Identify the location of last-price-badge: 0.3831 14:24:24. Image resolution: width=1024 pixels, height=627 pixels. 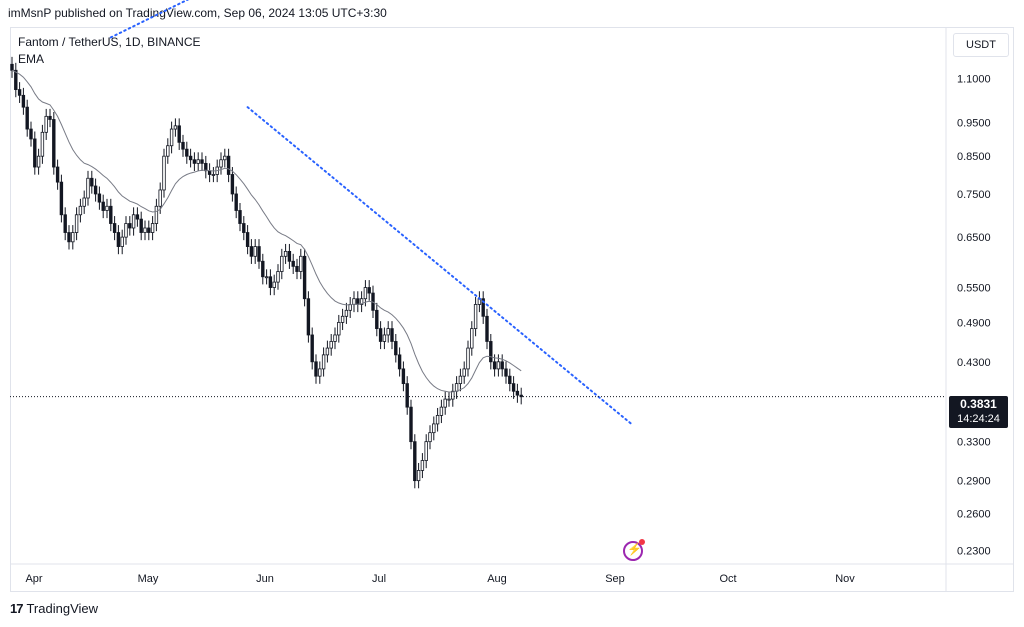
(978, 412).